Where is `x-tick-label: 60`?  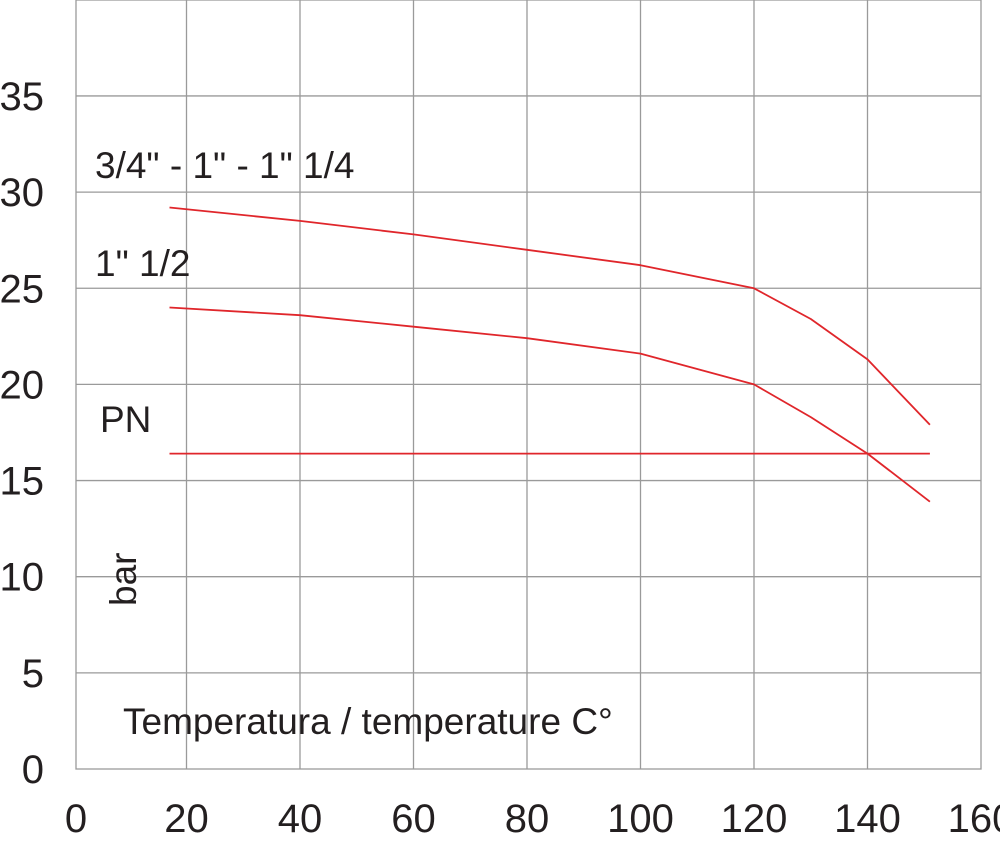
x-tick-label: 60 is located at coordinates (413, 819).